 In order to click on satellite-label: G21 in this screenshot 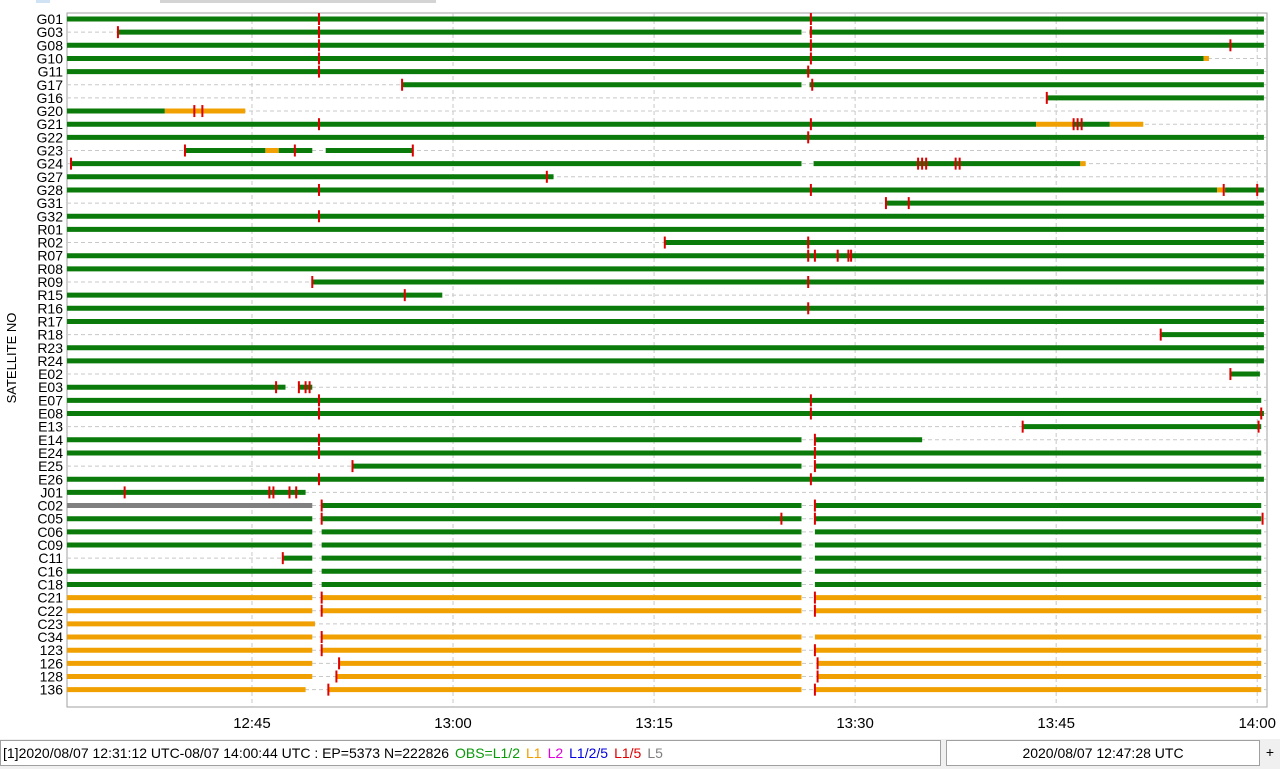, I will do `click(50, 124)`.